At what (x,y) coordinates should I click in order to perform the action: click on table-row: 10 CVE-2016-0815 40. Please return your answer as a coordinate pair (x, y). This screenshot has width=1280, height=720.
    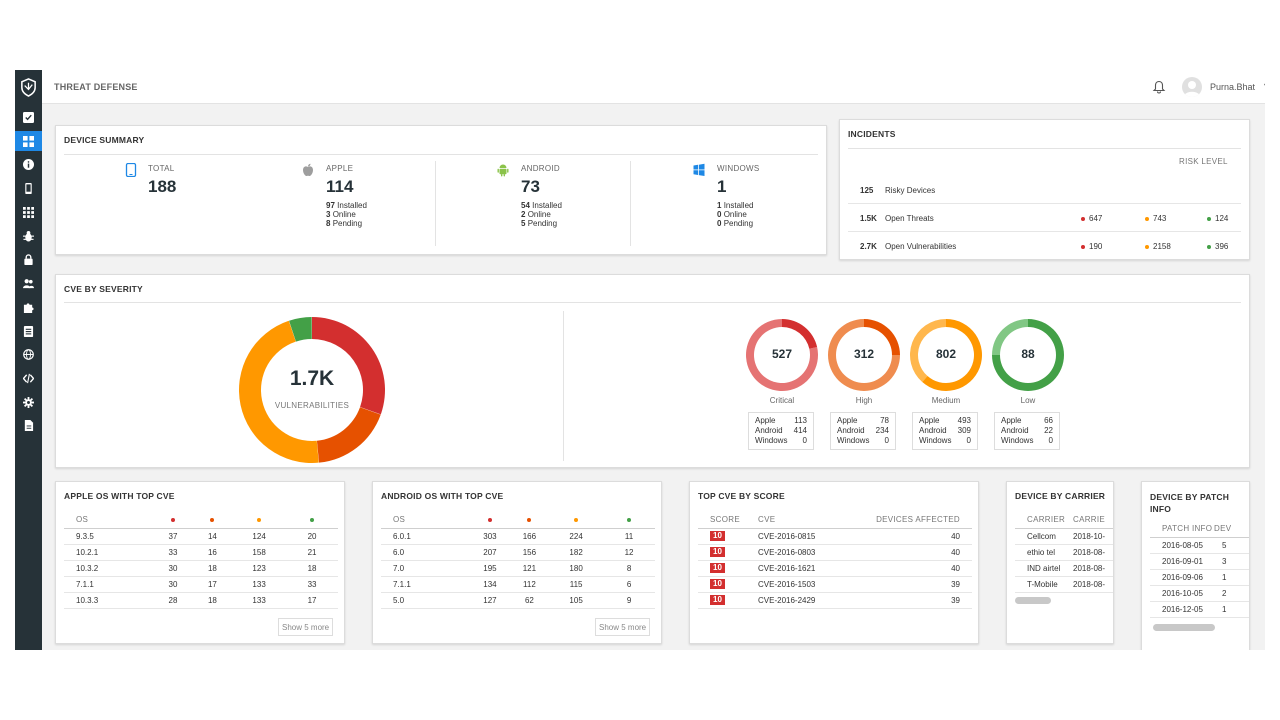
    Looking at the image, I should click on (835, 536).